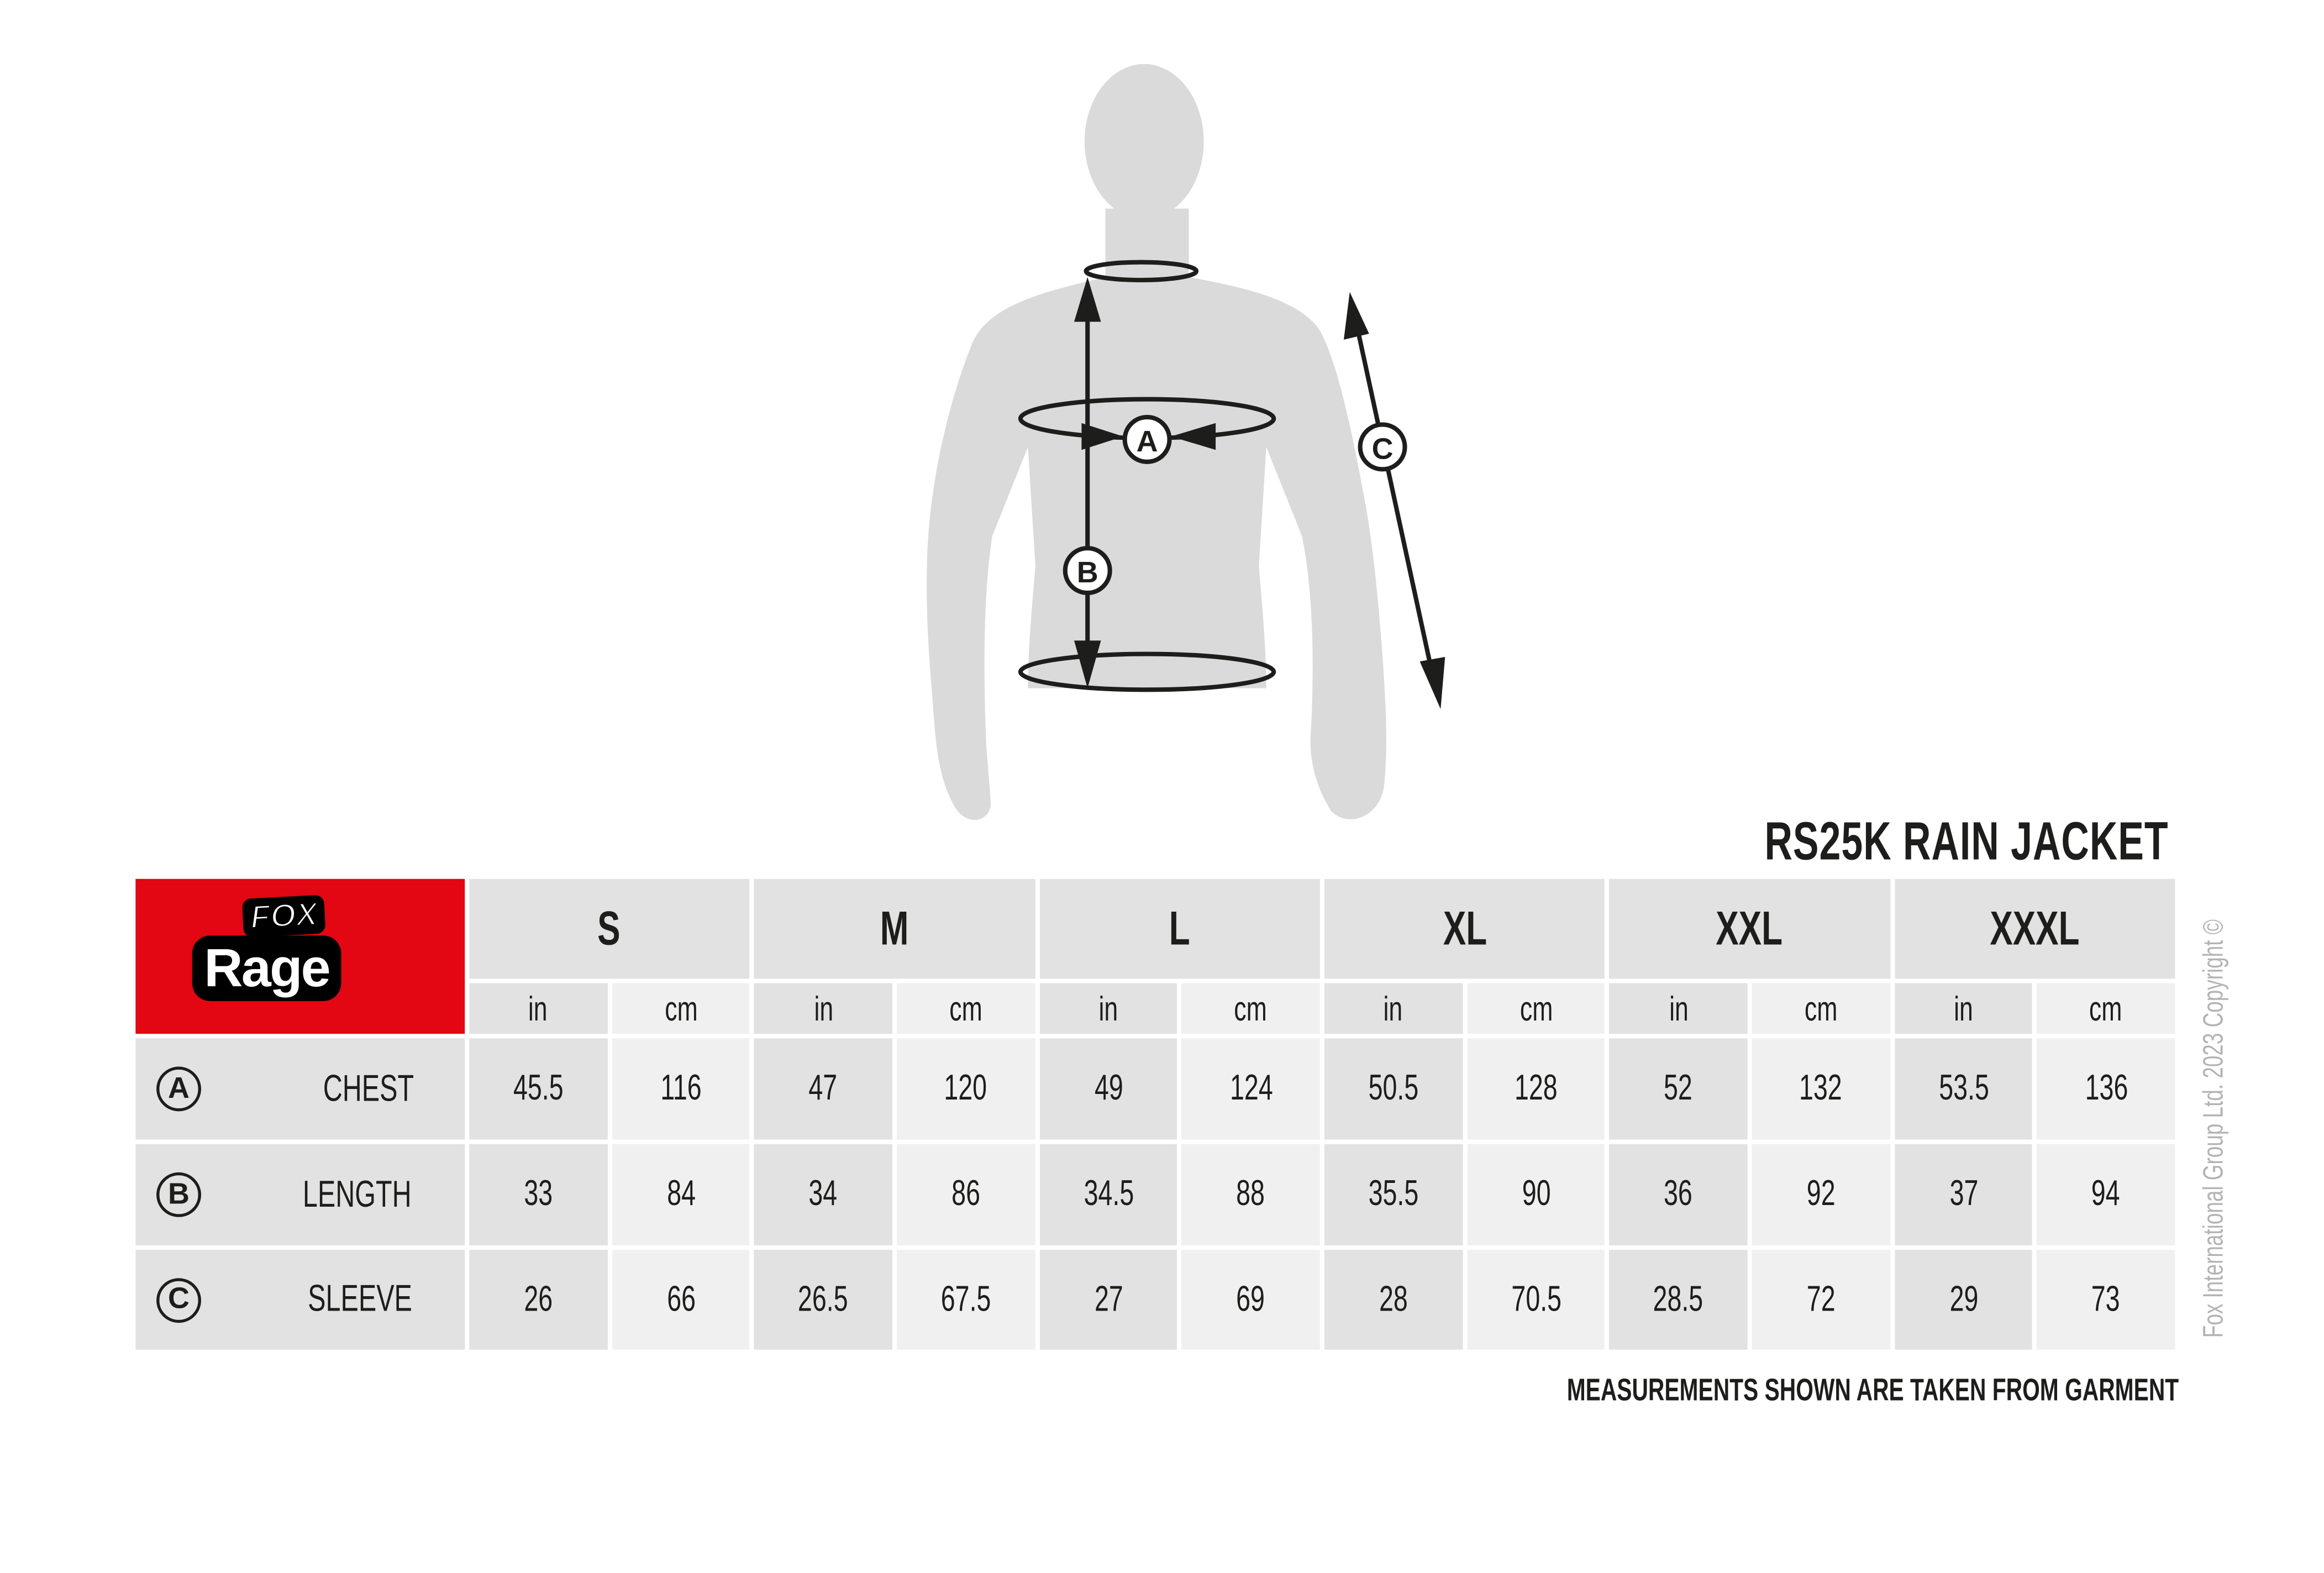 Image resolution: width=2324 pixels, height=1573 pixels. I want to click on table-cell: 73, so click(2106, 1300).